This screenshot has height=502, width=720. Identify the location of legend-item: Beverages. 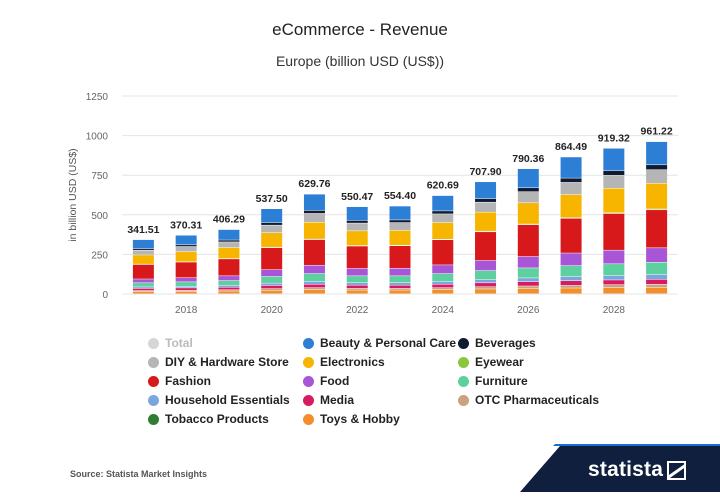
(538, 343).